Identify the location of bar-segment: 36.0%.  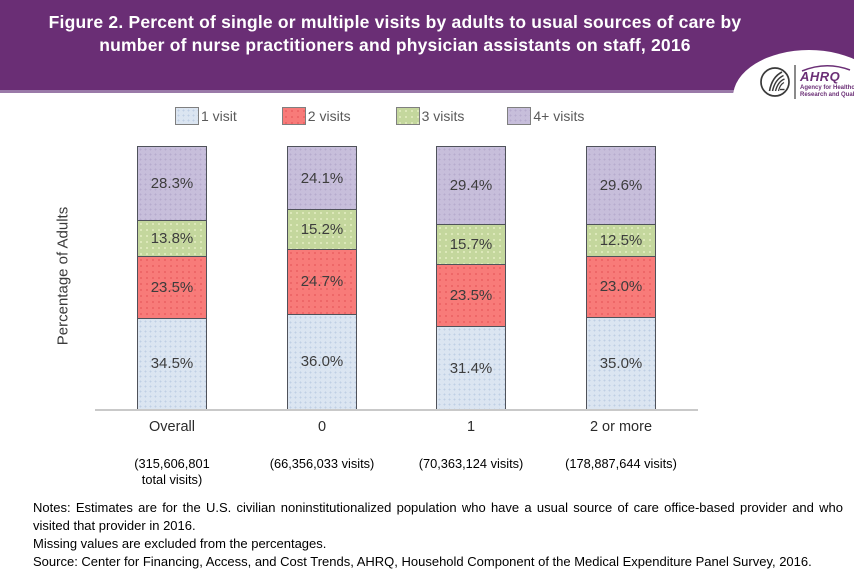
(322, 361).